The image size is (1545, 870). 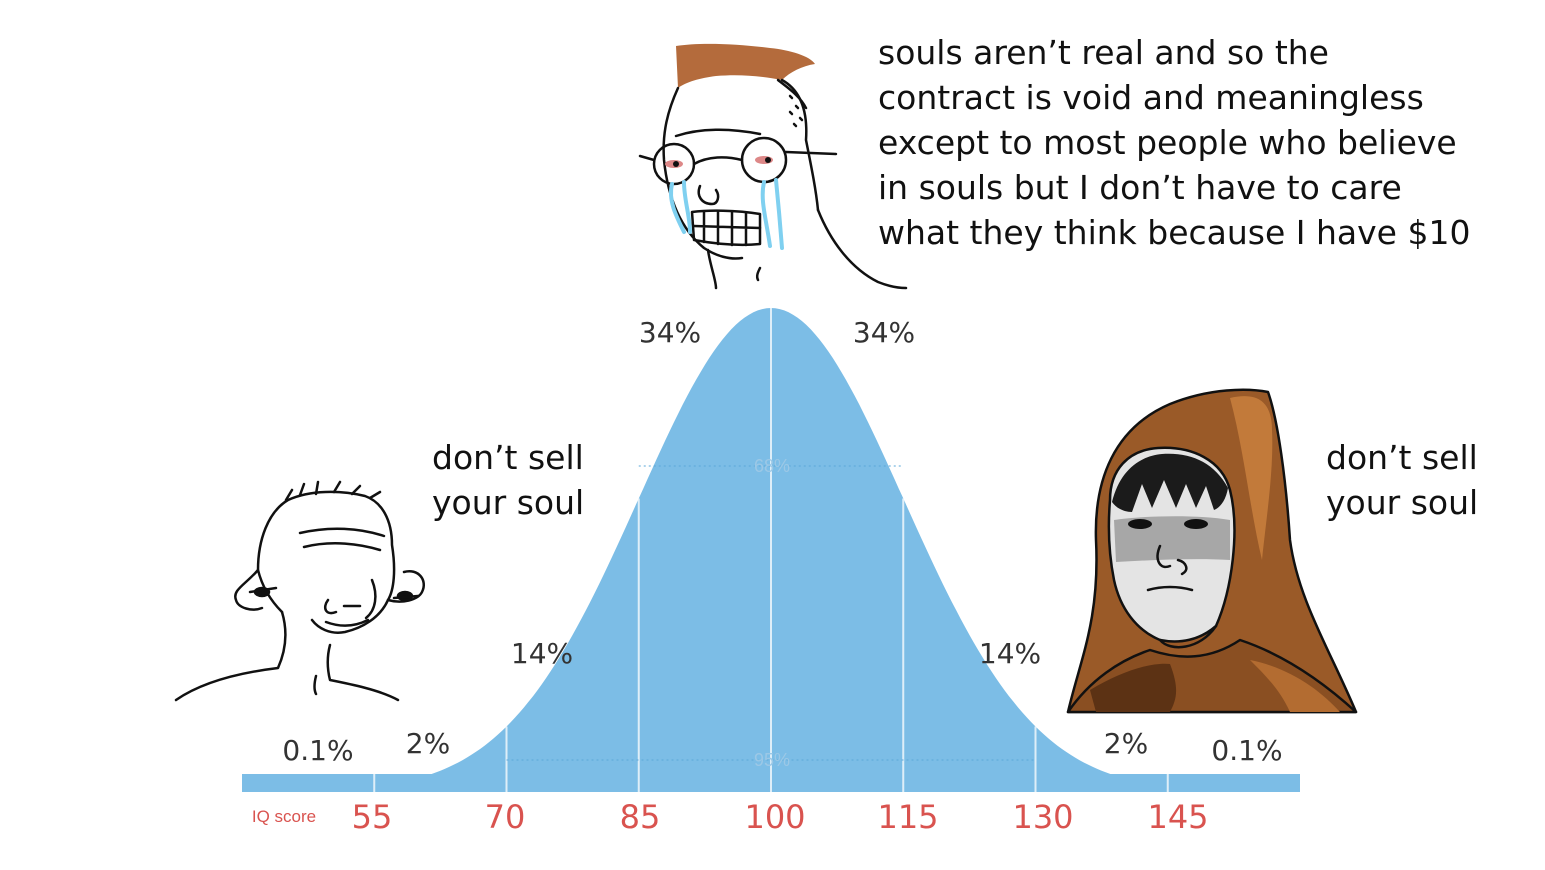 What do you see at coordinates (884, 332) in the screenshot?
I see `band-label-4: 34%` at bounding box center [884, 332].